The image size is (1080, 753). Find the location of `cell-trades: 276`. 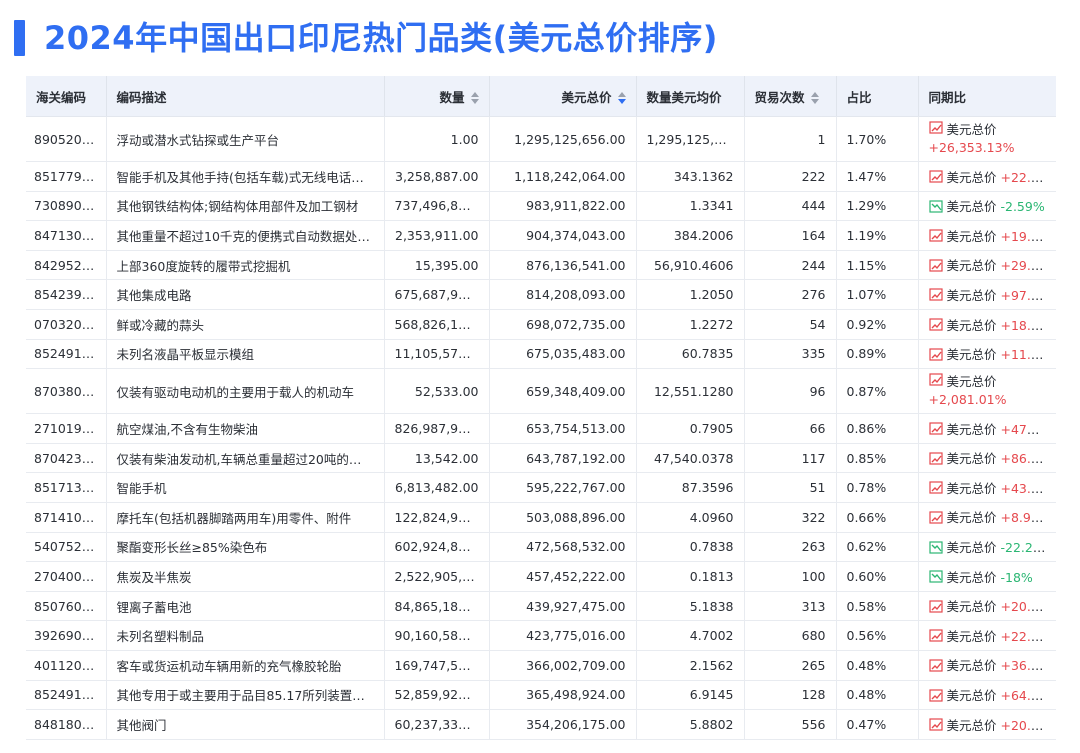

cell-trades: 276 is located at coordinates (790, 294).